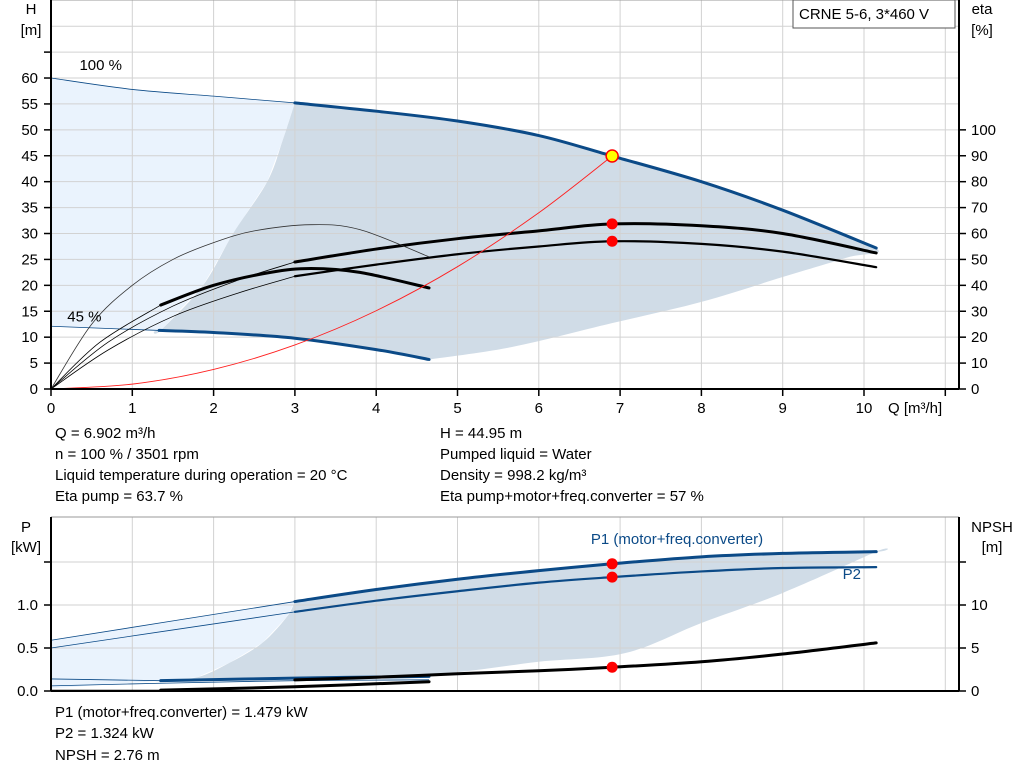 This screenshot has height=781, width=1024. I want to click on y-tick-label-left: 30, so click(29, 234).